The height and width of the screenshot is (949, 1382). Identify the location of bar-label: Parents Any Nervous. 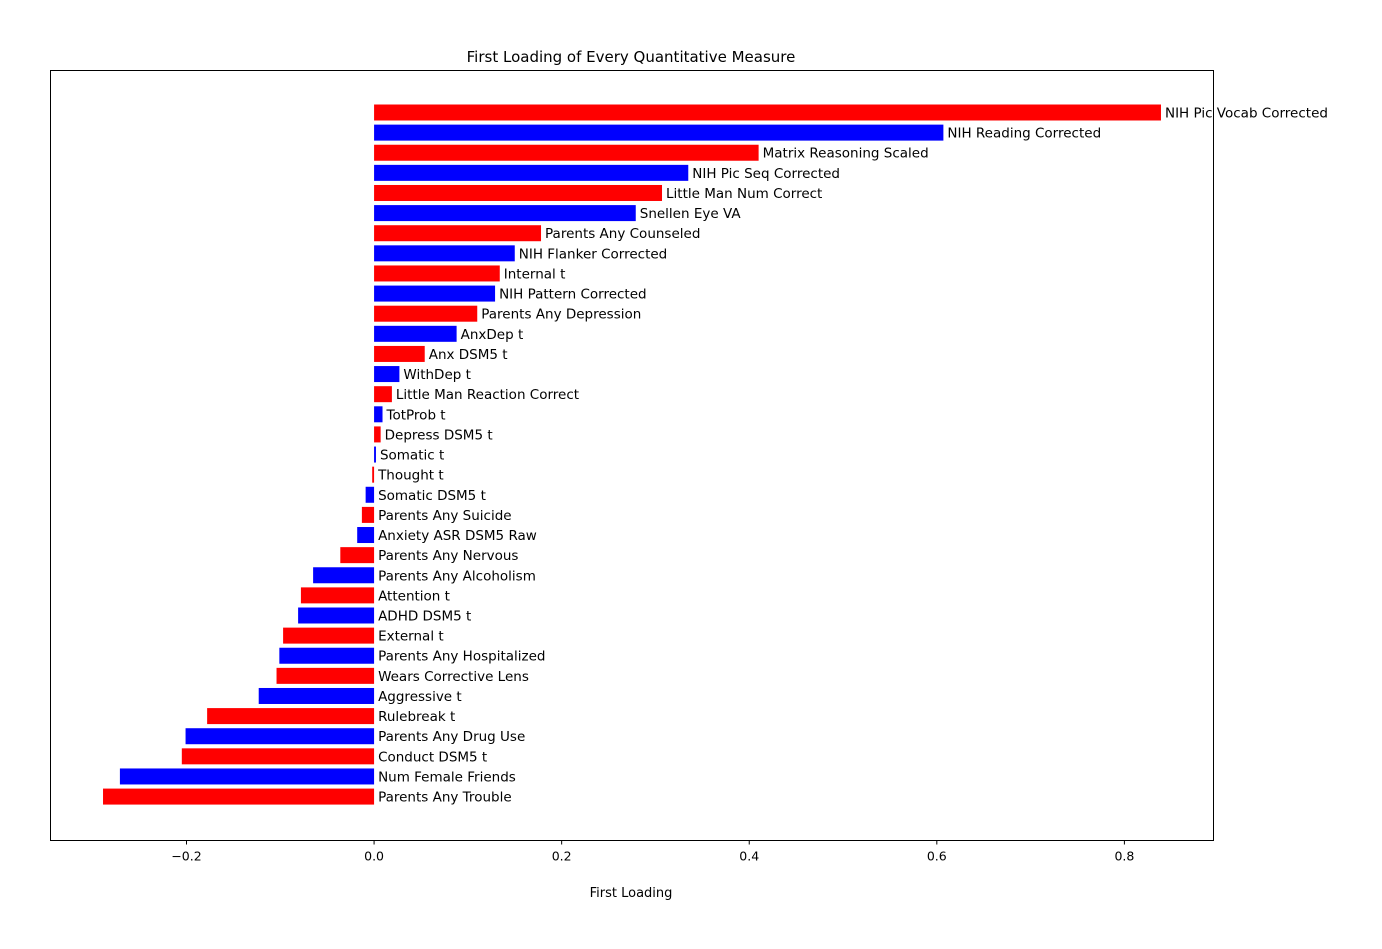
(448, 556).